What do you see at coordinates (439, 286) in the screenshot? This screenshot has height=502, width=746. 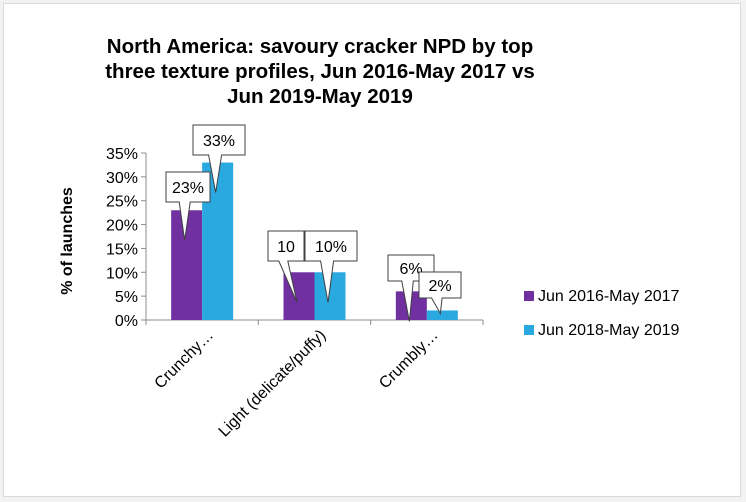 I see `data-label: 2%` at bounding box center [439, 286].